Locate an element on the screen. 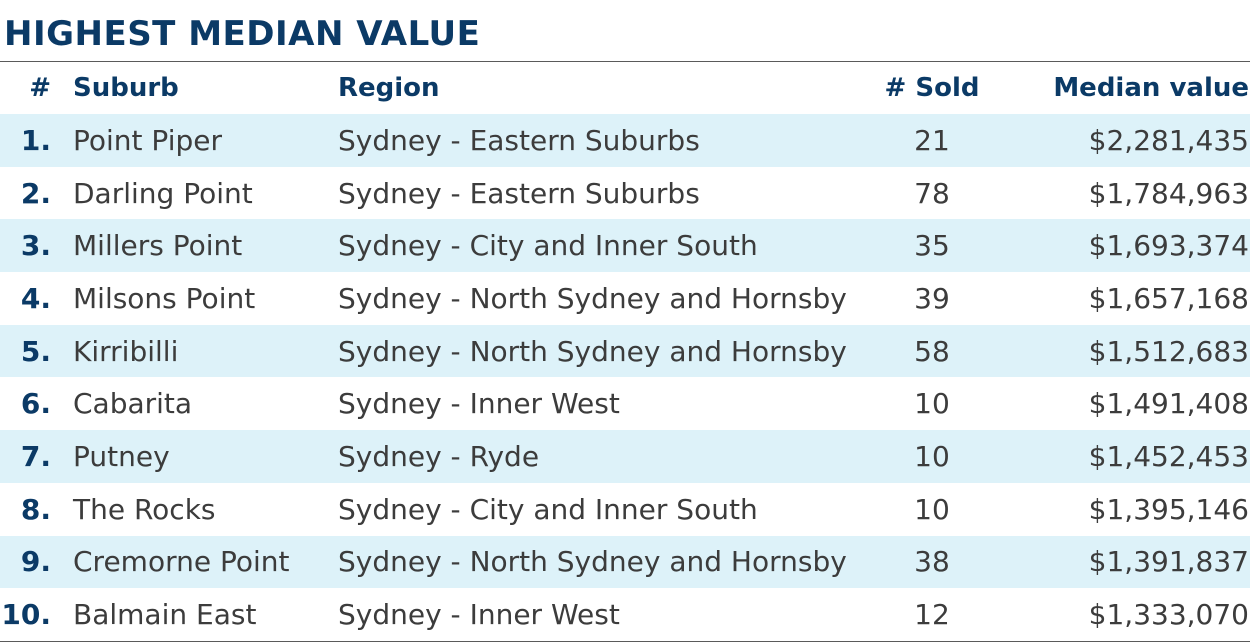 This screenshot has width=1250, height=642. rank-cell: 8. is located at coordinates (31, 509).